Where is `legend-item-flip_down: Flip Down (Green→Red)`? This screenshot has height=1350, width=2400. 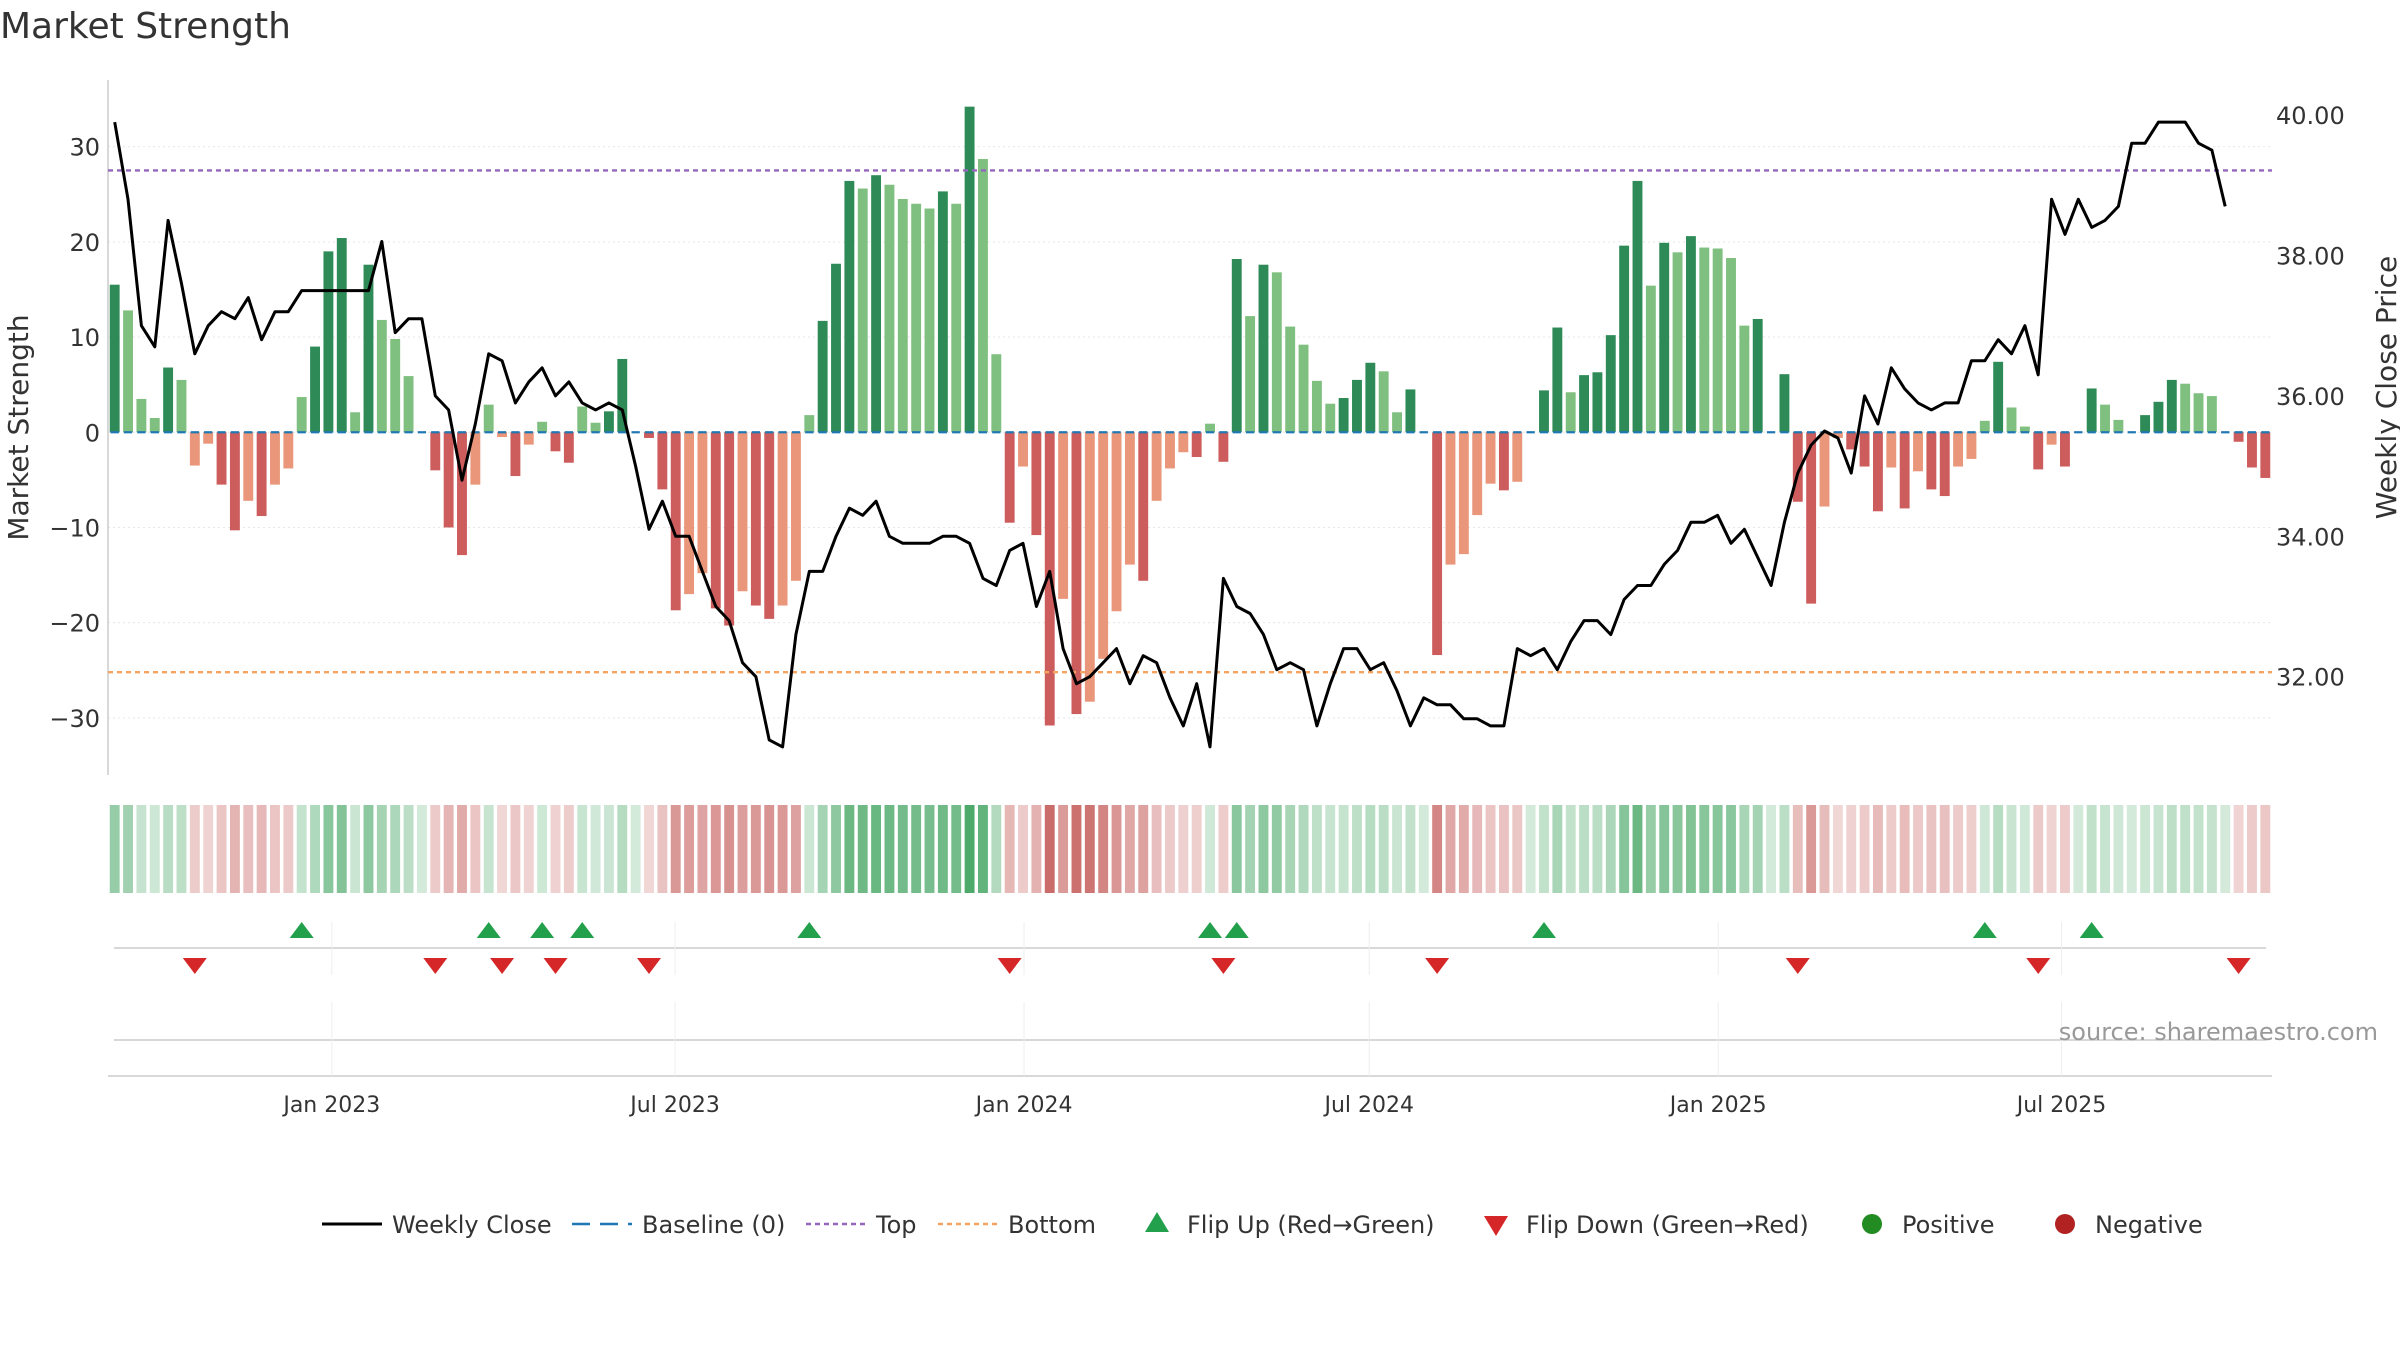
legend-item-flip_down: Flip Down (Green→Red) is located at coordinates (1646, 1225).